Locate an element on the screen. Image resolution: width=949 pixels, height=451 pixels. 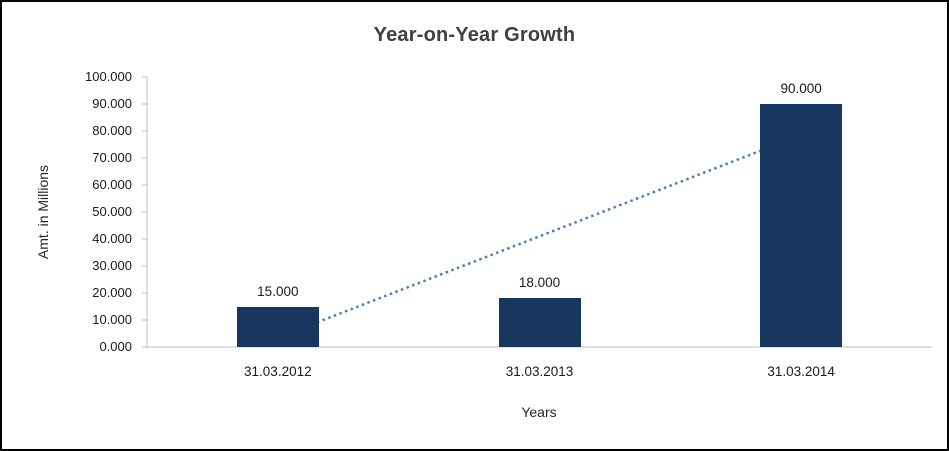
y-tick-label: 50.000 is located at coordinates (112, 211).